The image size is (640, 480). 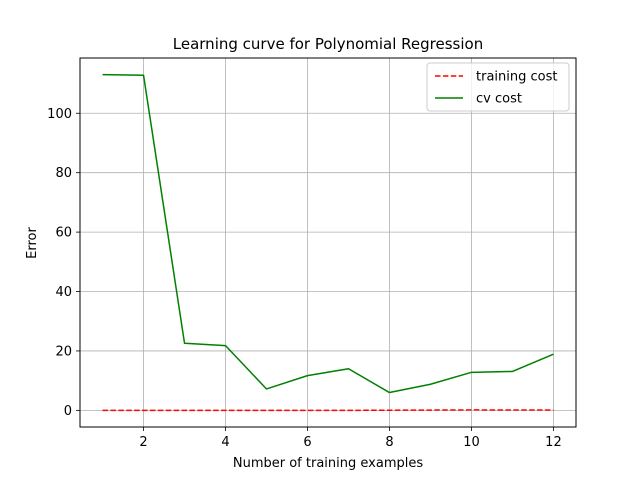 What do you see at coordinates (225, 442) in the screenshot?
I see `x-tick-label: 4` at bounding box center [225, 442].